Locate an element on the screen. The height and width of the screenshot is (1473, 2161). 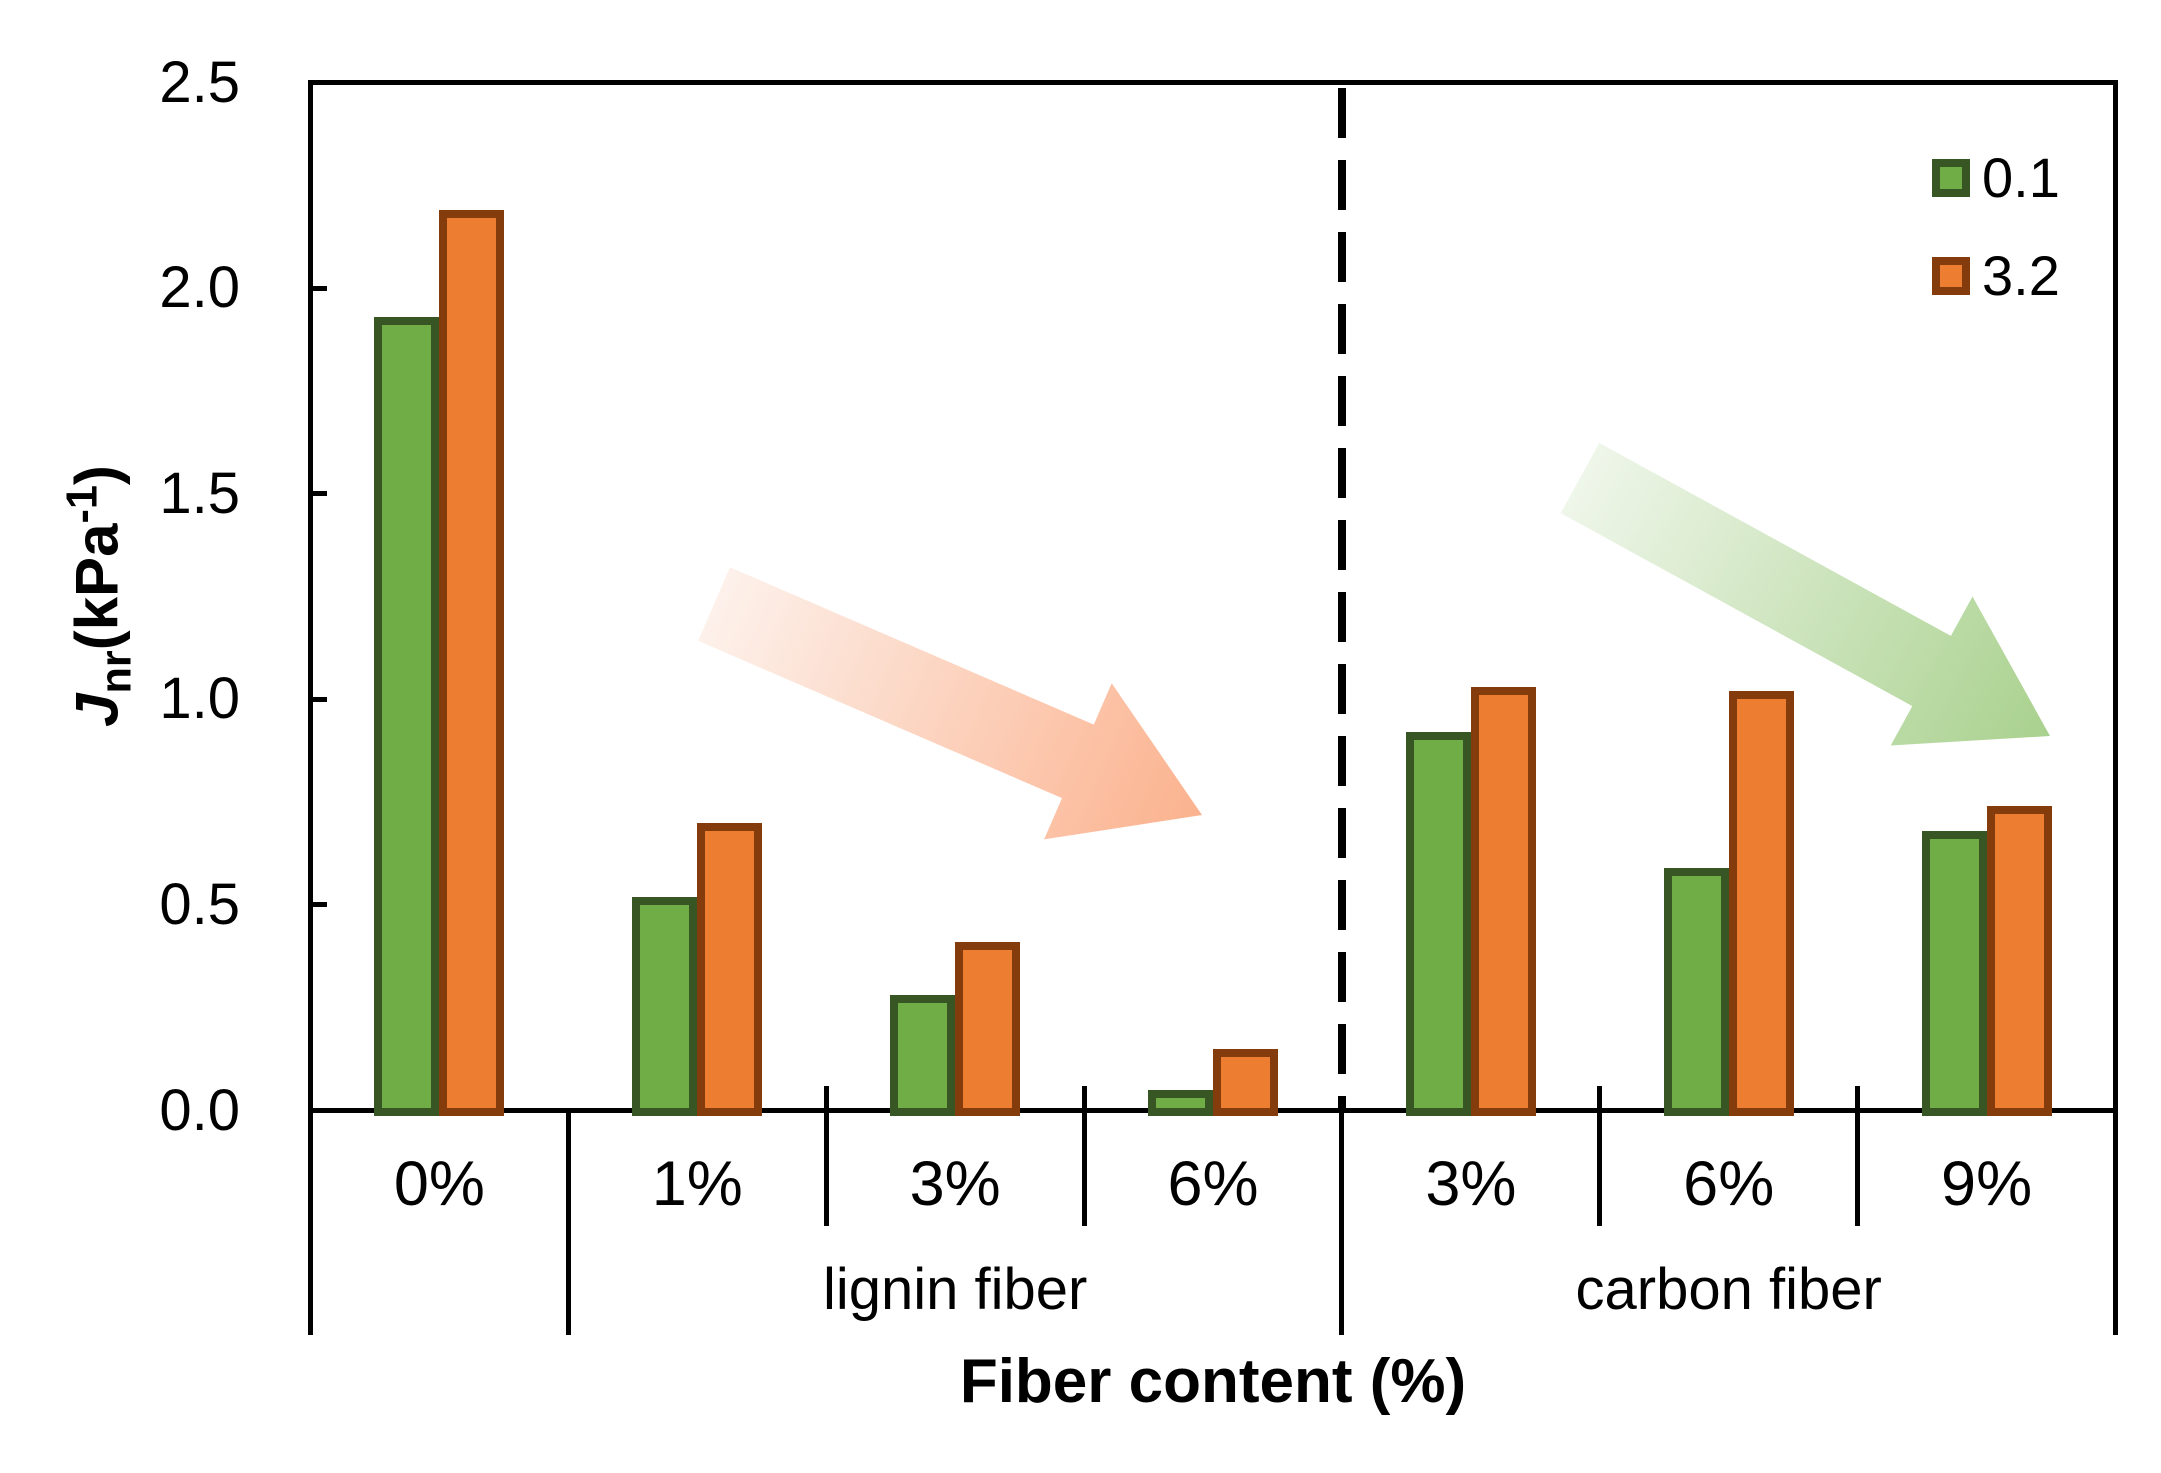
bar-0.1-1% is located at coordinates (665, 1006).